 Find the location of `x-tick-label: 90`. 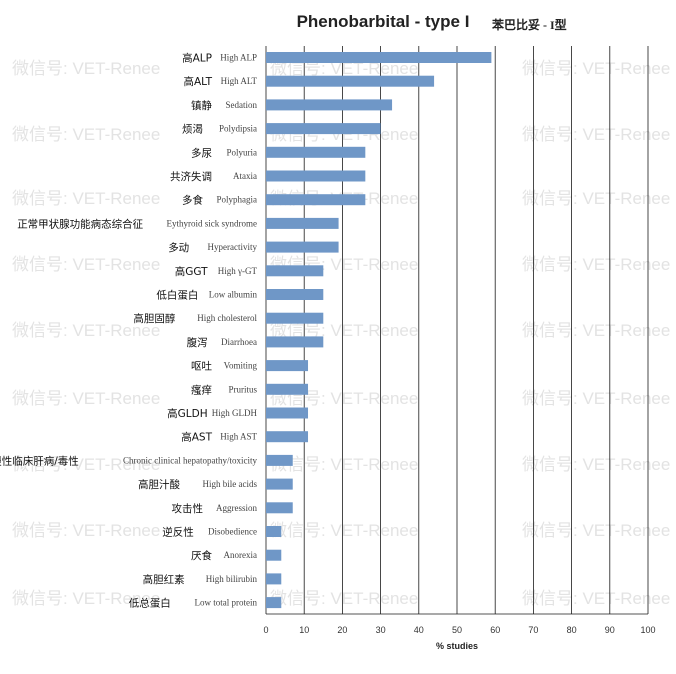

x-tick-label: 90 is located at coordinates (610, 630).